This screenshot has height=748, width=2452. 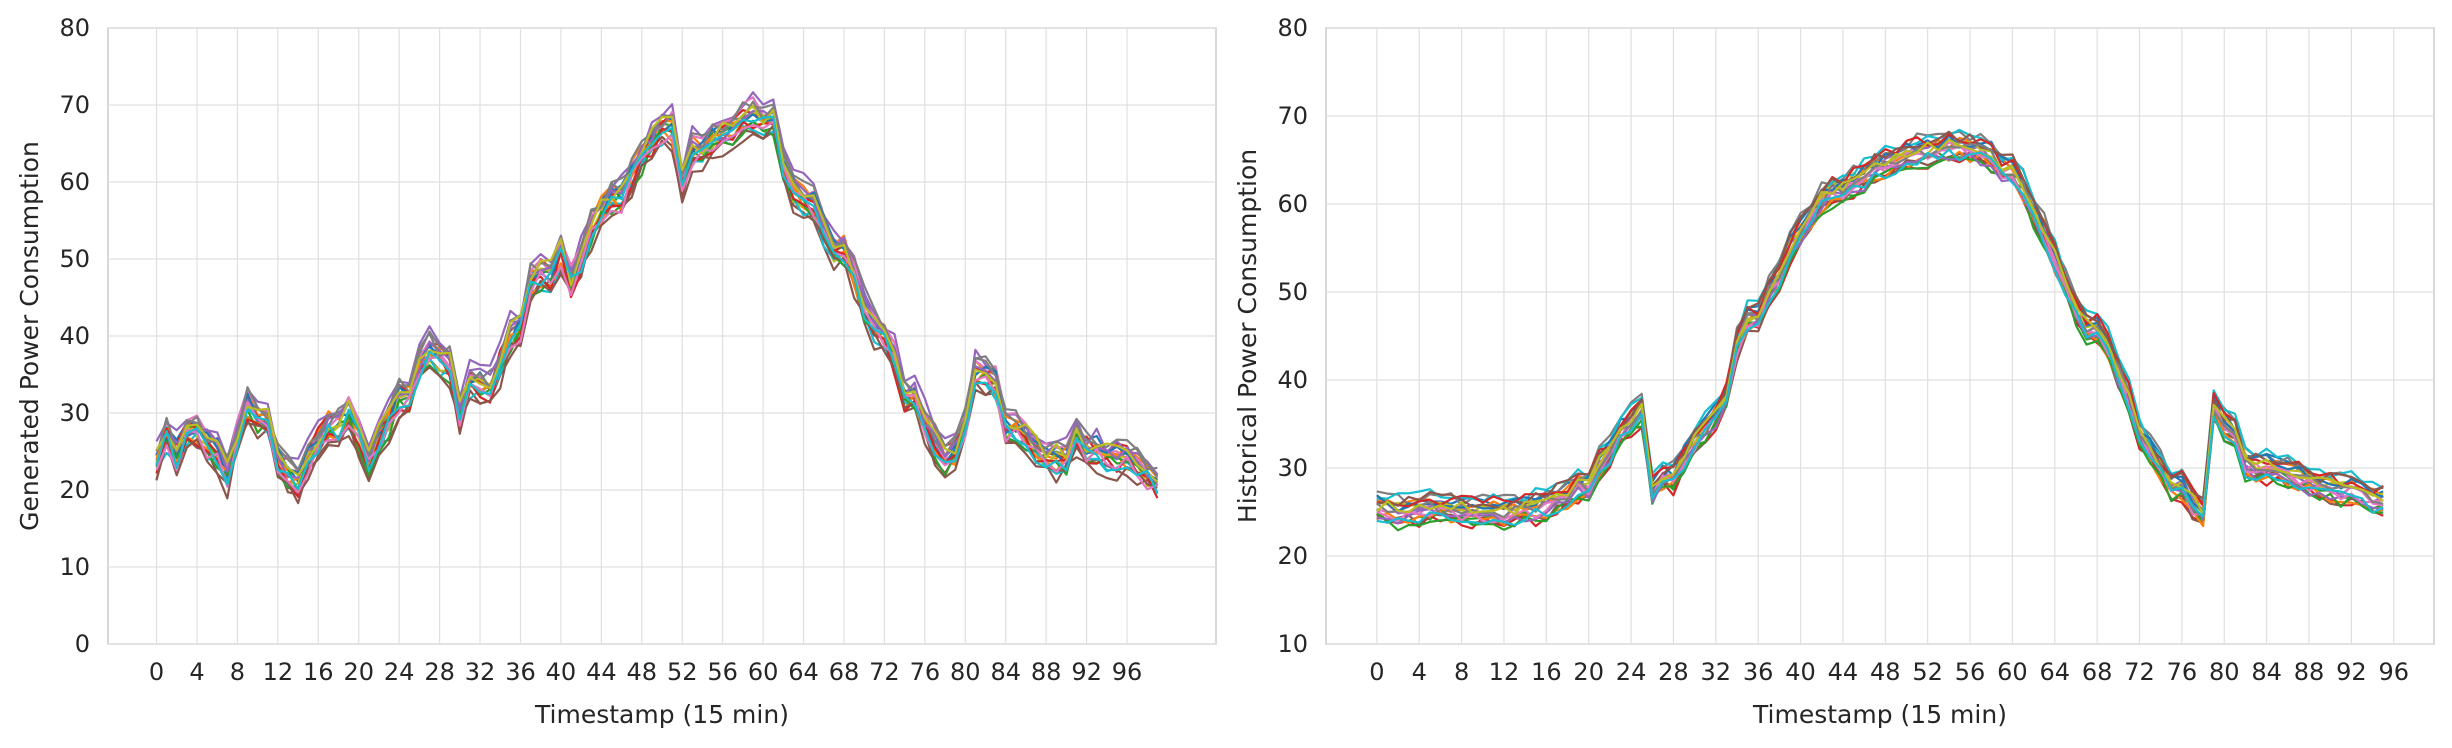 I want to click on y-axis-label: Historical Power Consumption, so click(x=1247, y=336).